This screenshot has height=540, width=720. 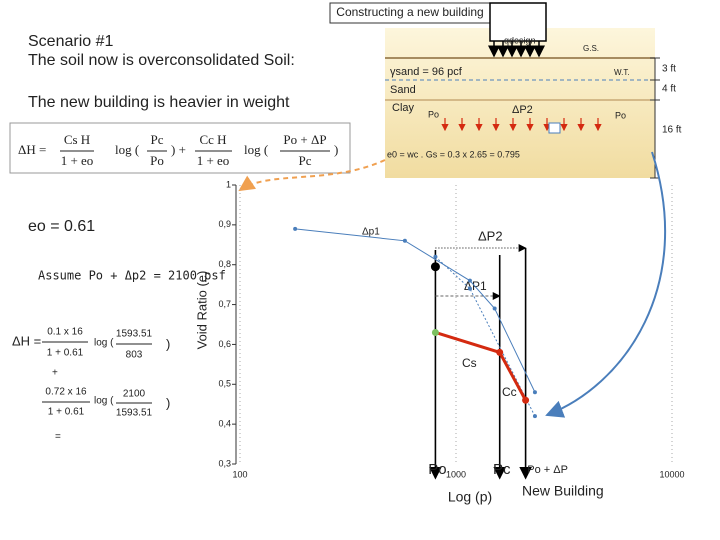 I want to click on marker-label: Pc, so click(x=502, y=469).